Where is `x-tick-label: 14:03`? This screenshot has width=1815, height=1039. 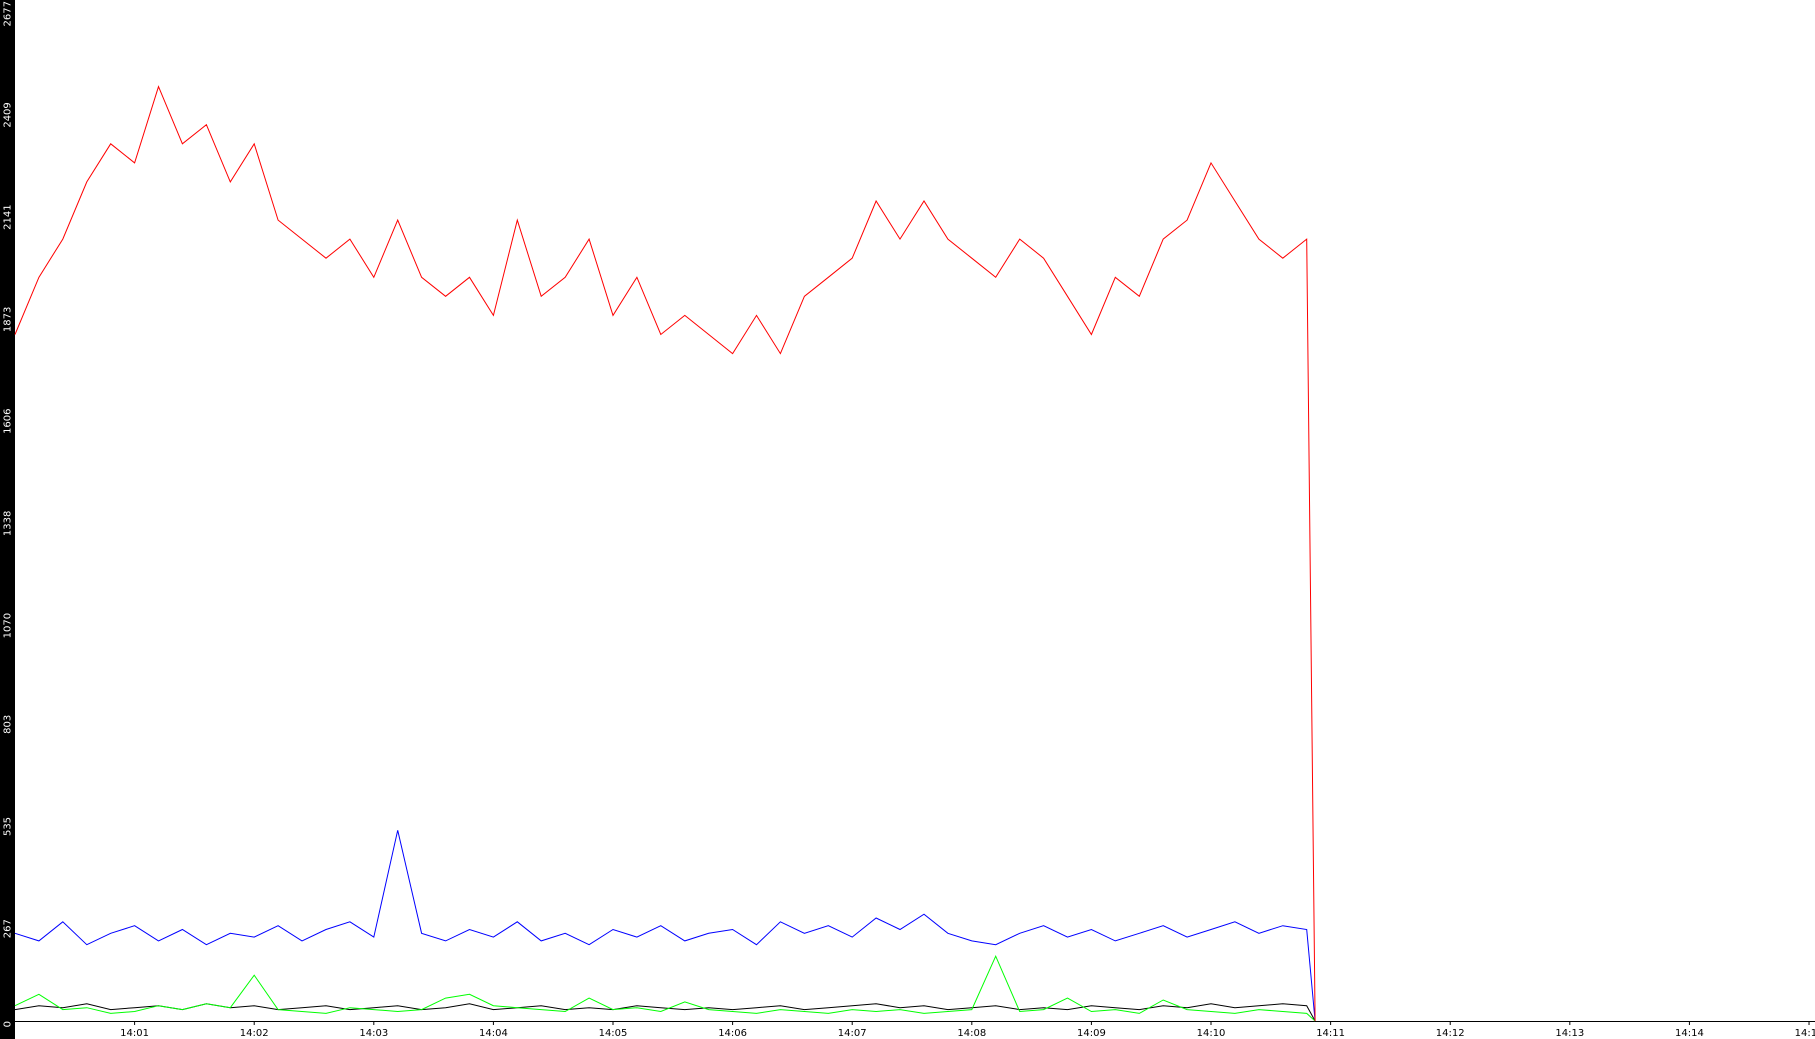
x-tick-label: 14:03 is located at coordinates (373, 1033).